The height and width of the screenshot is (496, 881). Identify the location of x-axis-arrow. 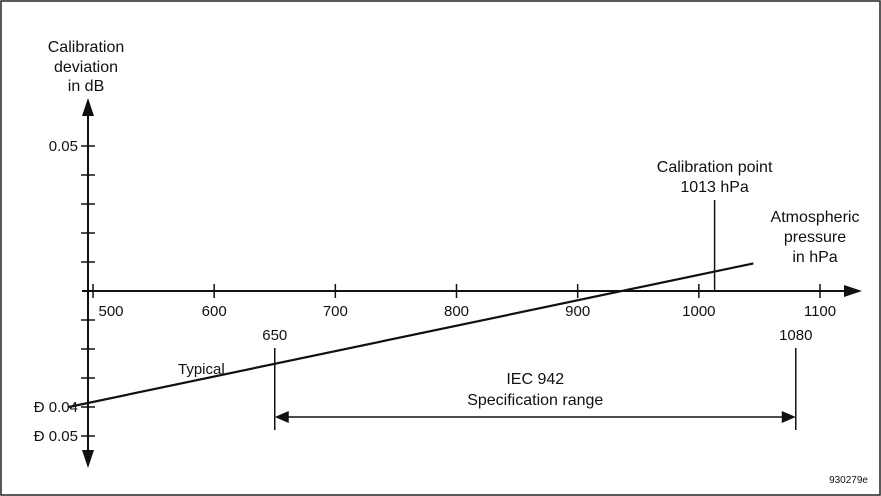
(853, 291).